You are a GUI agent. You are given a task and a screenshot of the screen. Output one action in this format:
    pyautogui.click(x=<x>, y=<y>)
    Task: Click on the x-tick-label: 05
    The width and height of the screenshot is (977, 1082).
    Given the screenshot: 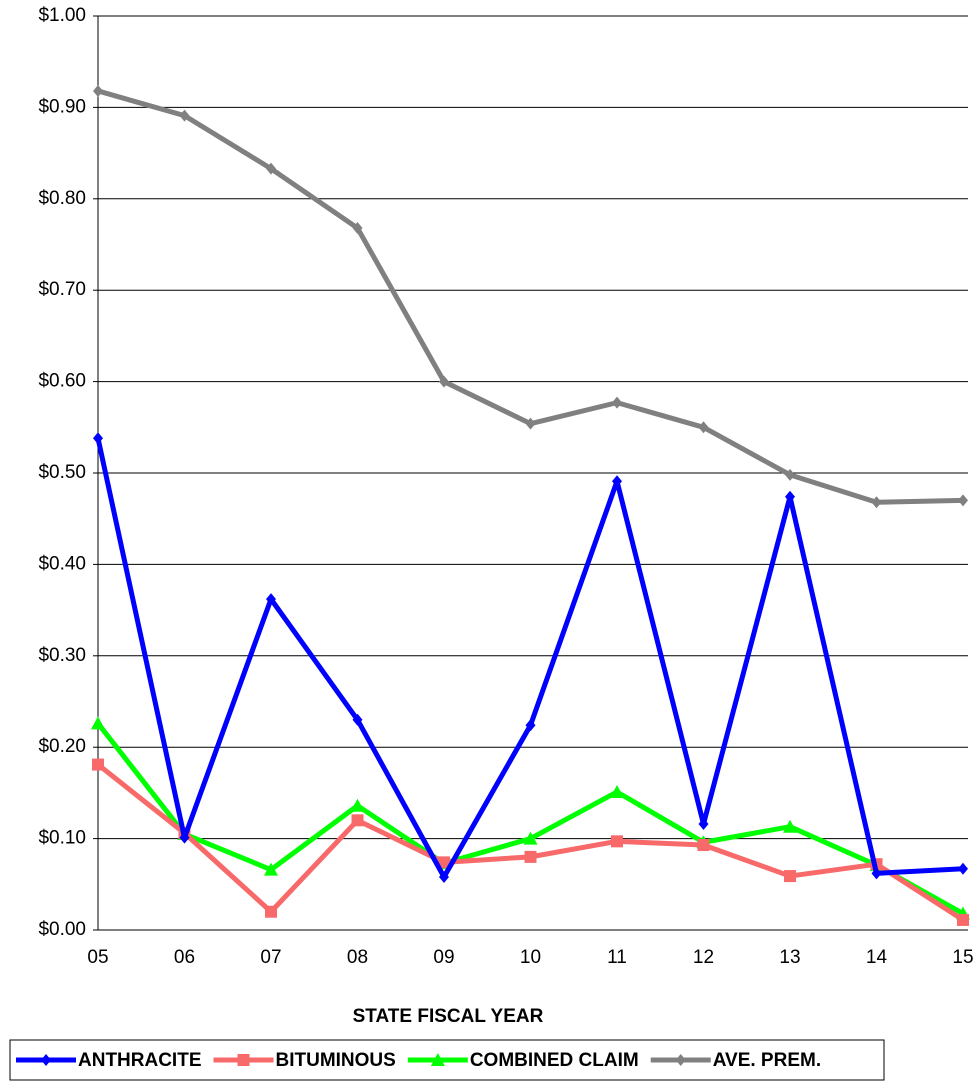 What is the action you would take?
    pyautogui.click(x=97, y=957)
    